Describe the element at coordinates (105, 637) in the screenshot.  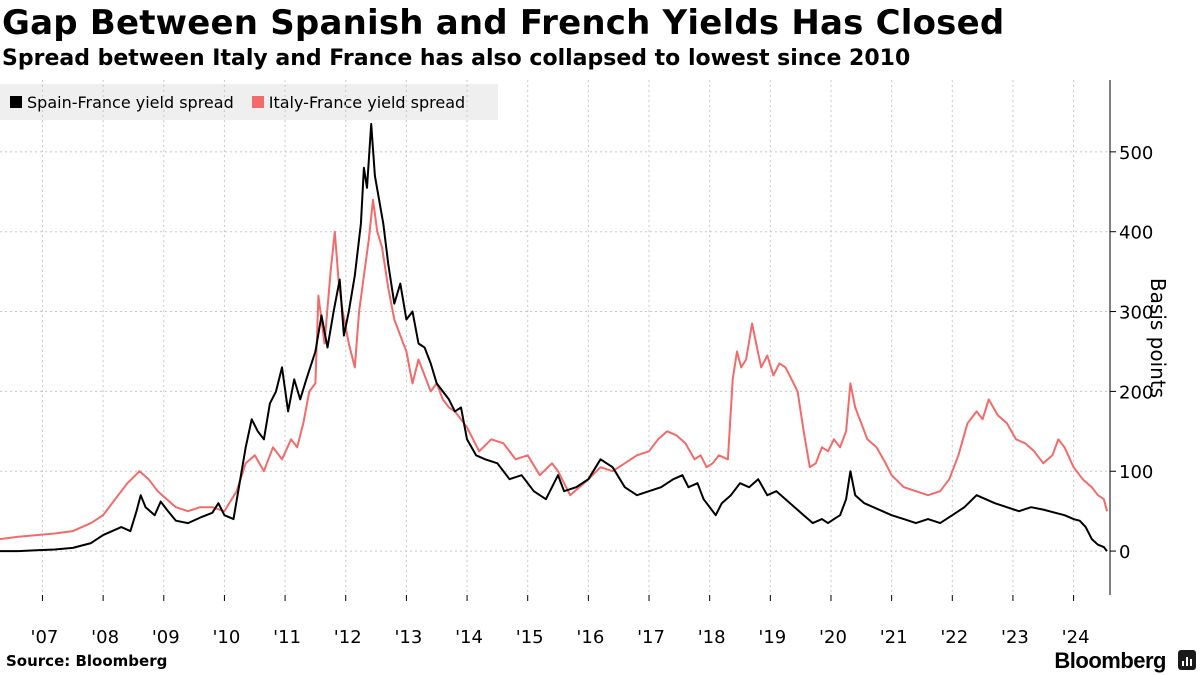
I see `x-tick-label: '08` at that location.